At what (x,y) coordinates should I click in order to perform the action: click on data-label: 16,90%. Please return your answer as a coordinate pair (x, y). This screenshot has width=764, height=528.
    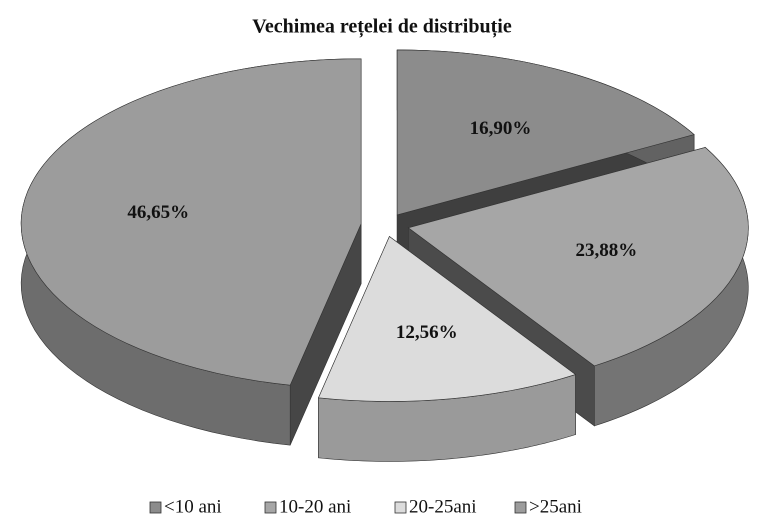
    Looking at the image, I should click on (501, 128).